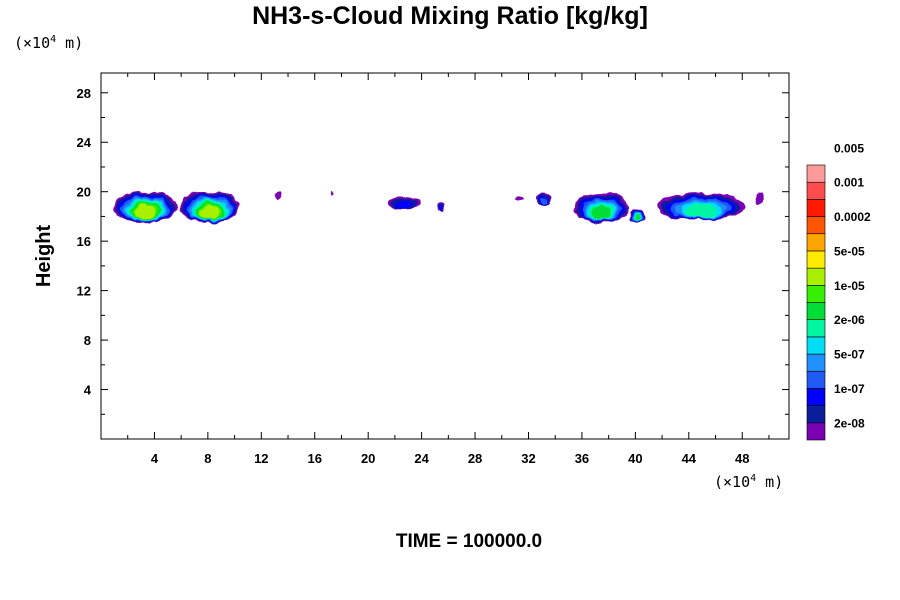 The image size is (900, 600). What do you see at coordinates (84, 93) in the screenshot?
I see `y-tick-label: 28` at bounding box center [84, 93].